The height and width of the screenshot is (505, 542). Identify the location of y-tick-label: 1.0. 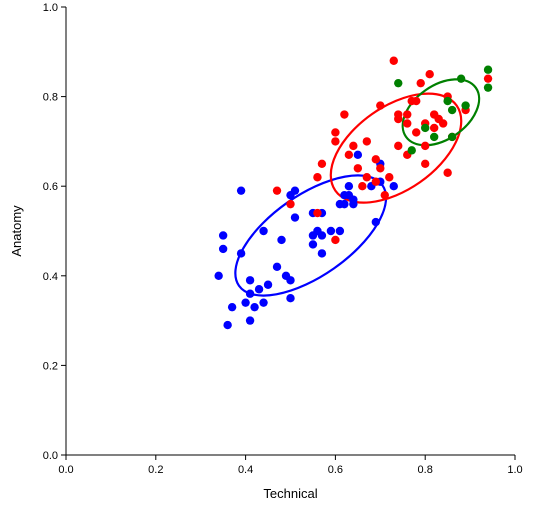
(50, 8).